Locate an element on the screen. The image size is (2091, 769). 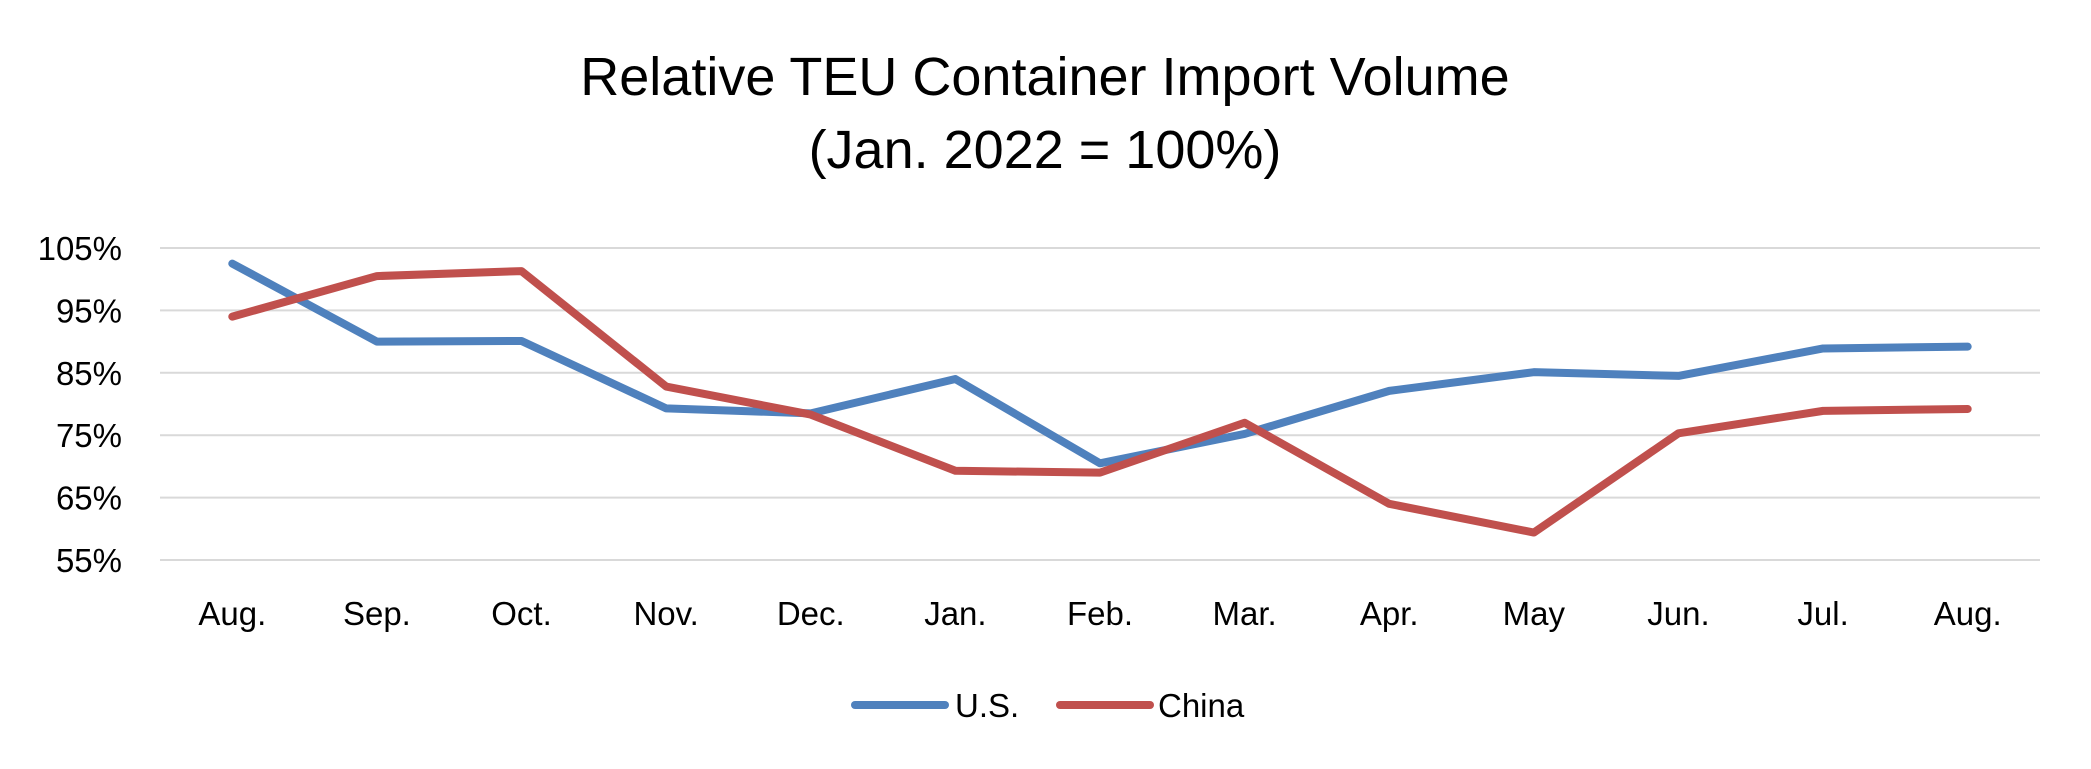
y-tick-label: 75% is located at coordinates (89, 435).